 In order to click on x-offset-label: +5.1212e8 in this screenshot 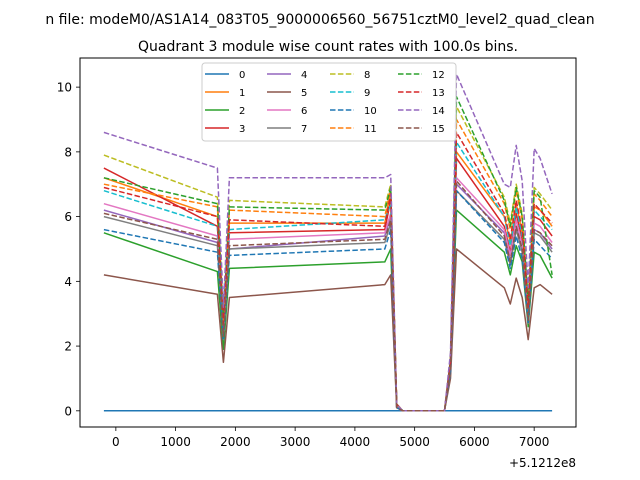, I will do `click(542, 463)`.